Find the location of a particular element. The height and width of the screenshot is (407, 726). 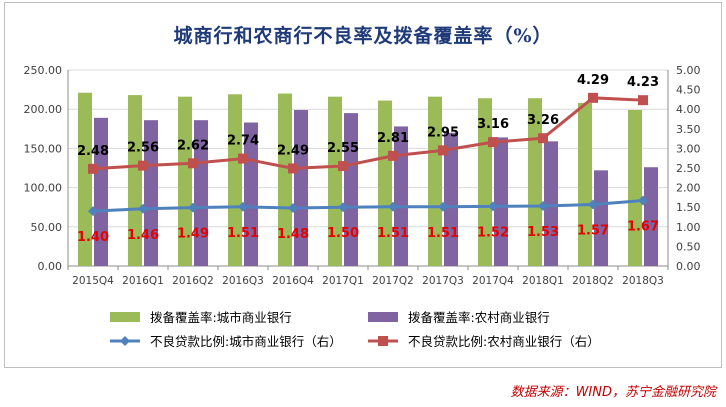

x-tick-label: 2016Q2 is located at coordinates (193, 281).